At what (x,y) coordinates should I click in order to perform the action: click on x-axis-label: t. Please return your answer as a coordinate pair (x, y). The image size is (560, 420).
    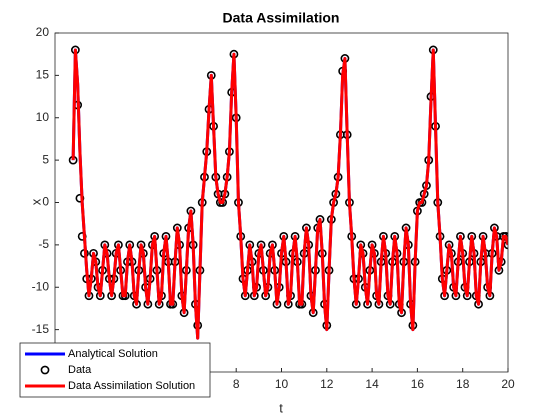
    Looking at the image, I should click on (281, 407).